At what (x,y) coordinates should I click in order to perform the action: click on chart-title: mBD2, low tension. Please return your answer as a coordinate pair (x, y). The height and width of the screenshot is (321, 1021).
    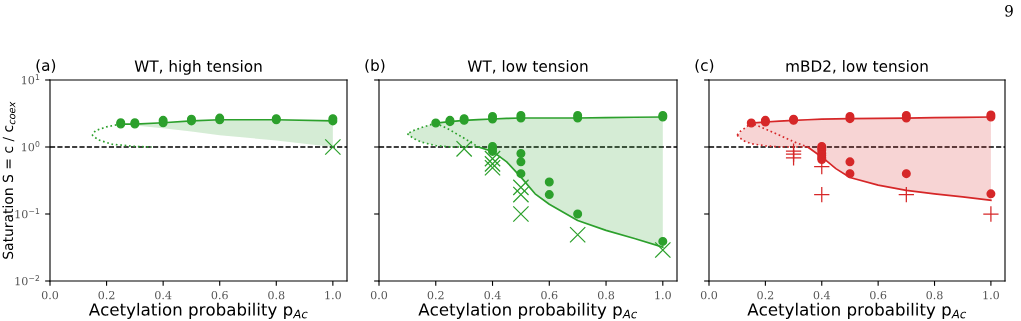
    Looking at the image, I should click on (857, 67).